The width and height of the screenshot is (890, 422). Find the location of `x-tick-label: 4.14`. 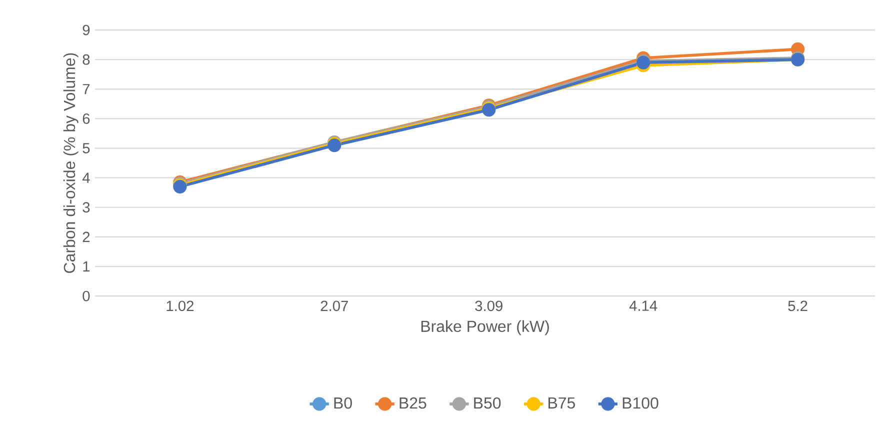

x-tick-label: 4.14 is located at coordinates (643, 305).